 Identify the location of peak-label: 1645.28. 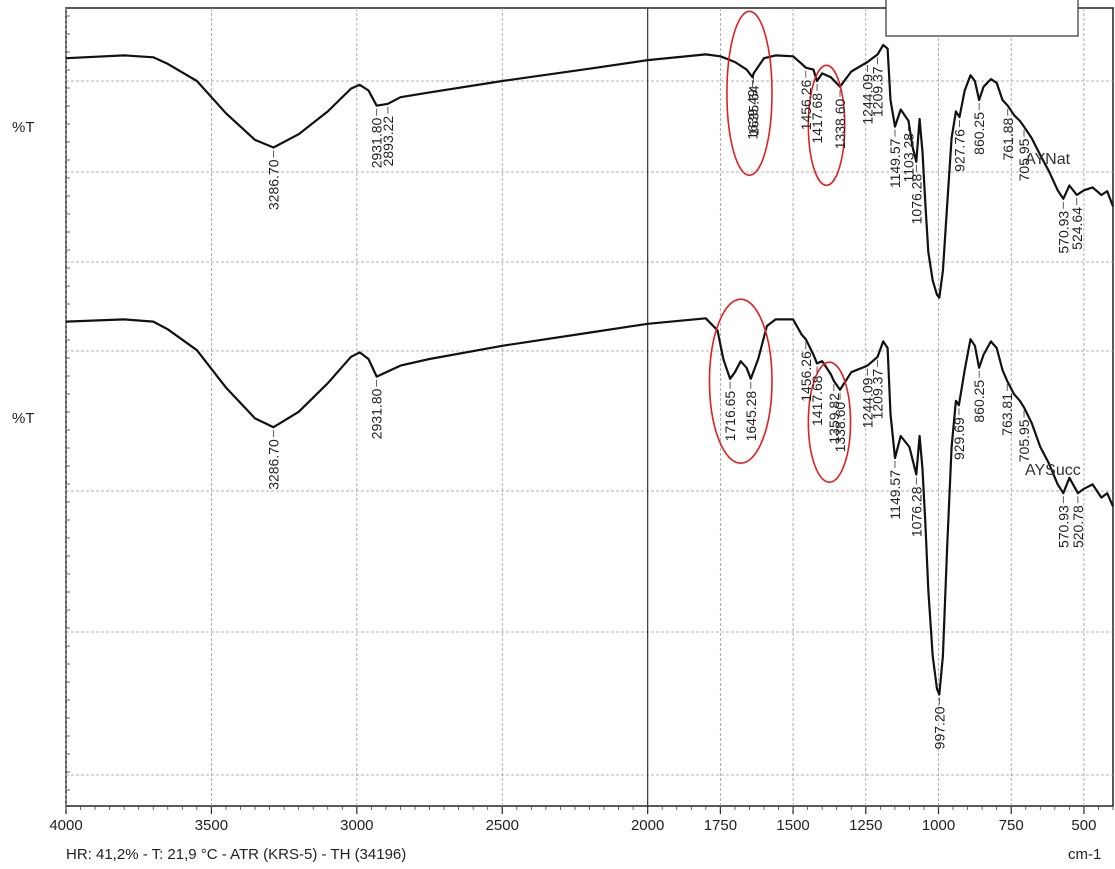
(751, 416).